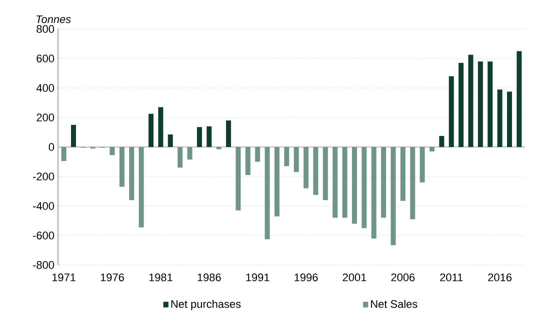 This screenshot has height=323, width=549. I want to click on y-axis-title: Tonnes, so click(53, 19).